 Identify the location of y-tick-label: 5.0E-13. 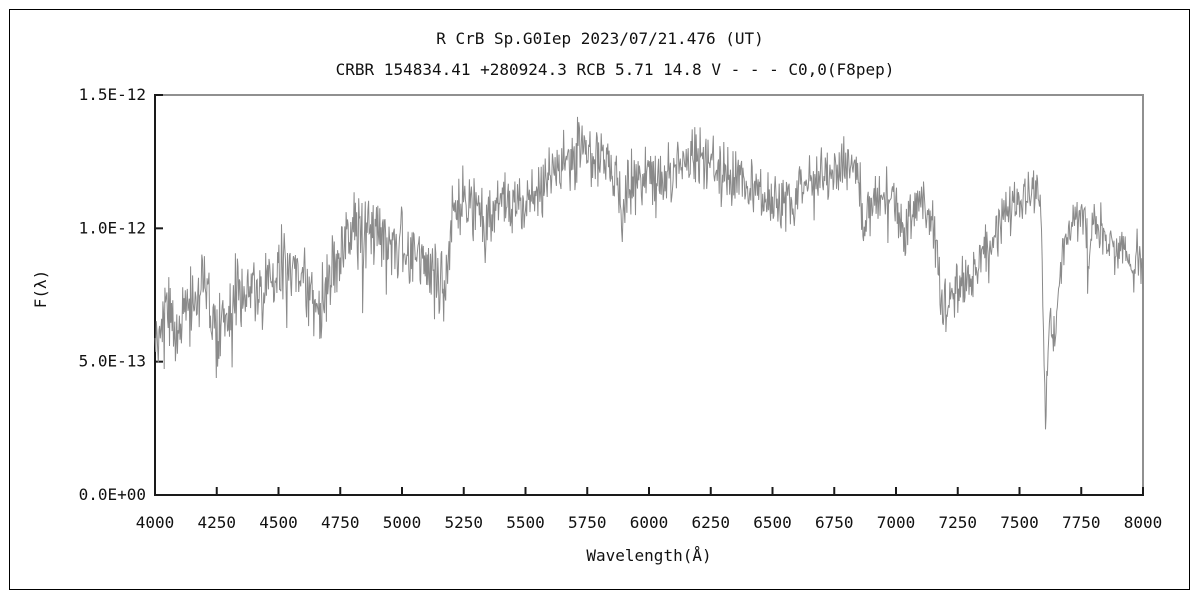
(112, 361).